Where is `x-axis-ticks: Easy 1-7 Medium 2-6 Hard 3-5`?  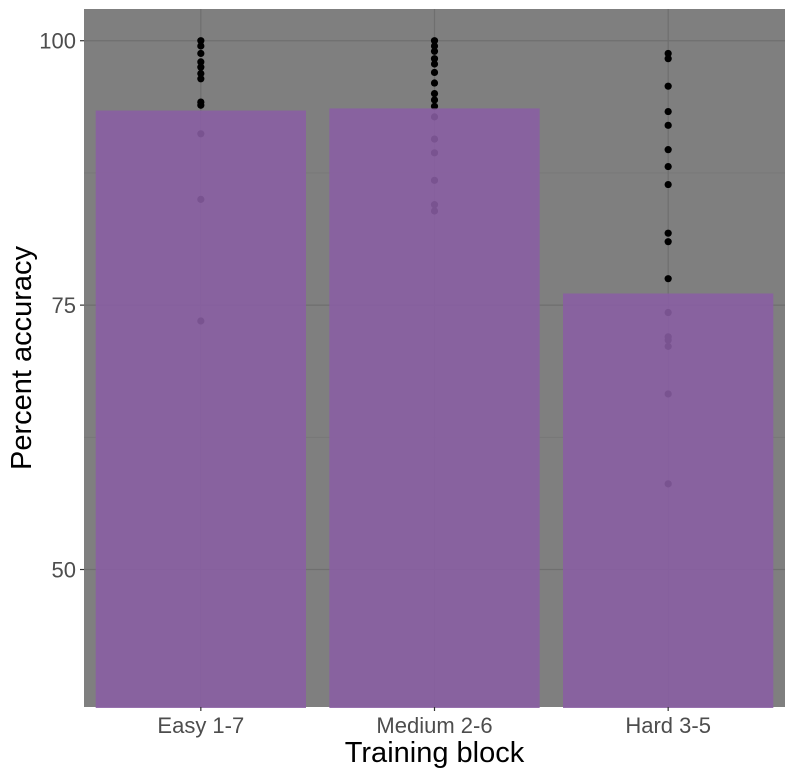 x-axis-ticks: Easy 1-7 Medium 2-6 Hard 3-5 is located at coordinates (434, 722).